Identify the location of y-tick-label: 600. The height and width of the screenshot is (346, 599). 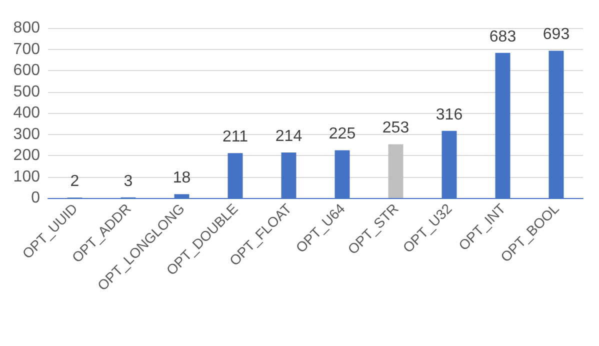
(26, 70).